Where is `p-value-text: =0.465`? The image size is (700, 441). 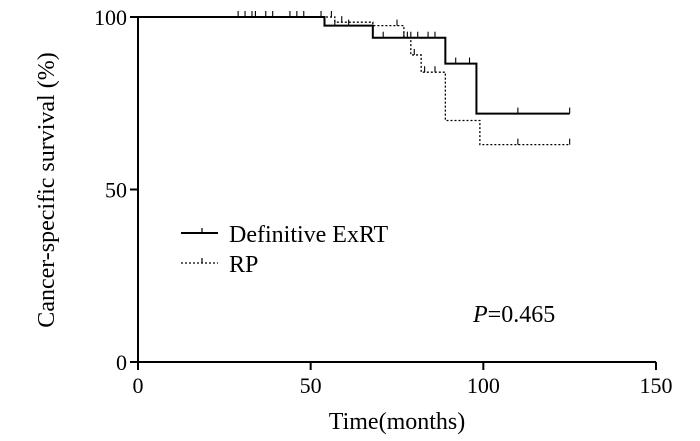 p-value-text: =0.465 is located at coordinates (522, 315).